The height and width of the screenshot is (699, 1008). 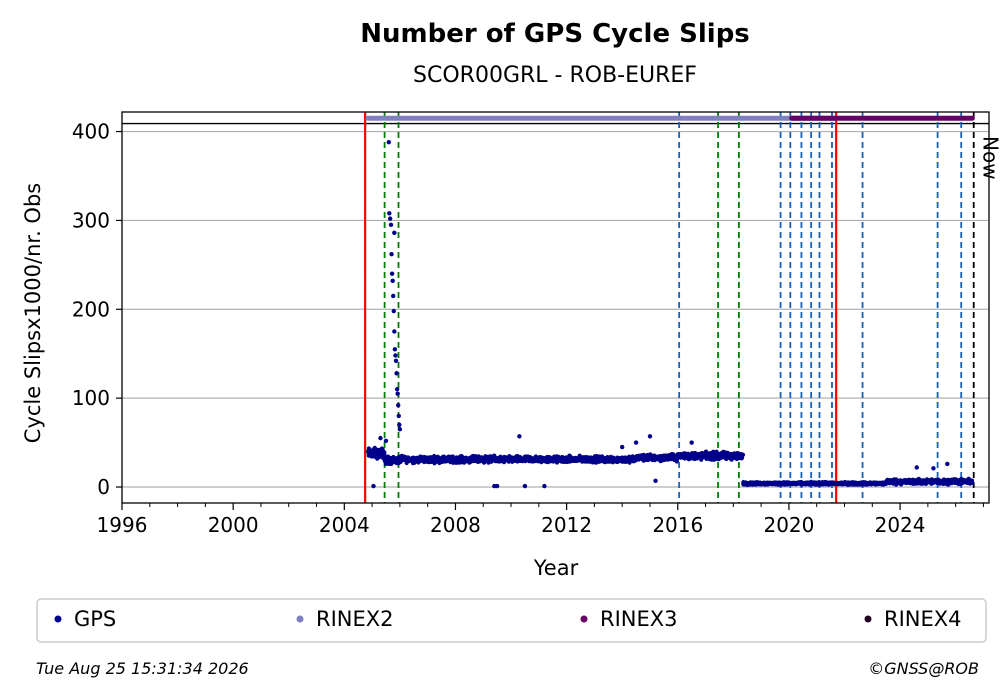 What do you see at coordinates (58, 619) in the screenshot?
I see `legend-marker-gps` at bounding box center [58, 619].